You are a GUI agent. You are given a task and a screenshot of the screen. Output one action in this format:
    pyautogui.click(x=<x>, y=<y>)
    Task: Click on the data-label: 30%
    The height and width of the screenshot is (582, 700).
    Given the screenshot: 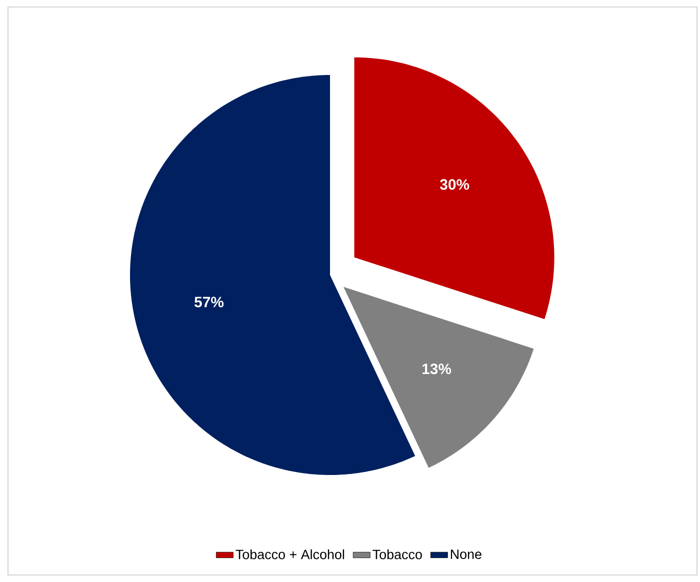 What is the action you would take?
    pyautogui.click(x=455, y=184)
    